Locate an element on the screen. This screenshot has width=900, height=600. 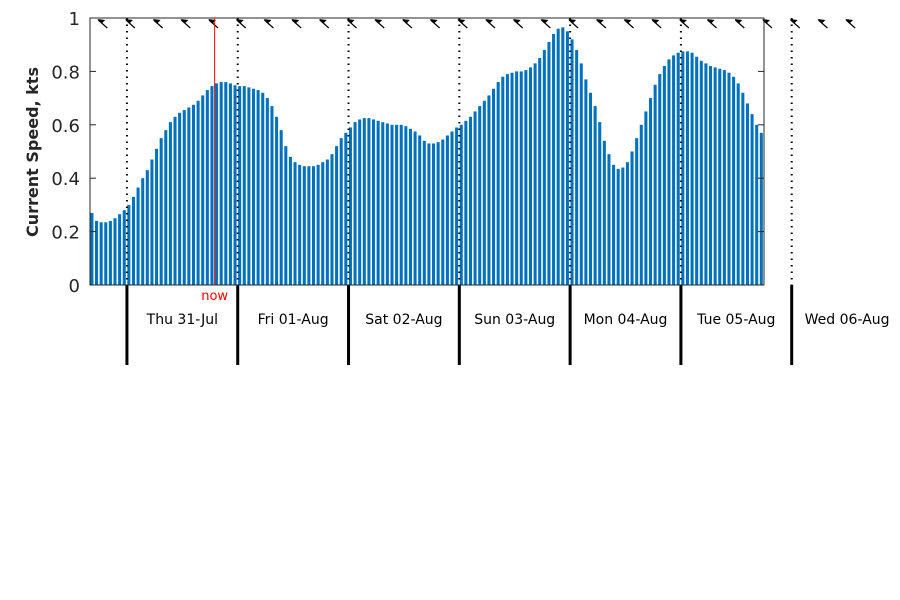
day-label: Fri 01-Aug is located at coordinates (293, 320).